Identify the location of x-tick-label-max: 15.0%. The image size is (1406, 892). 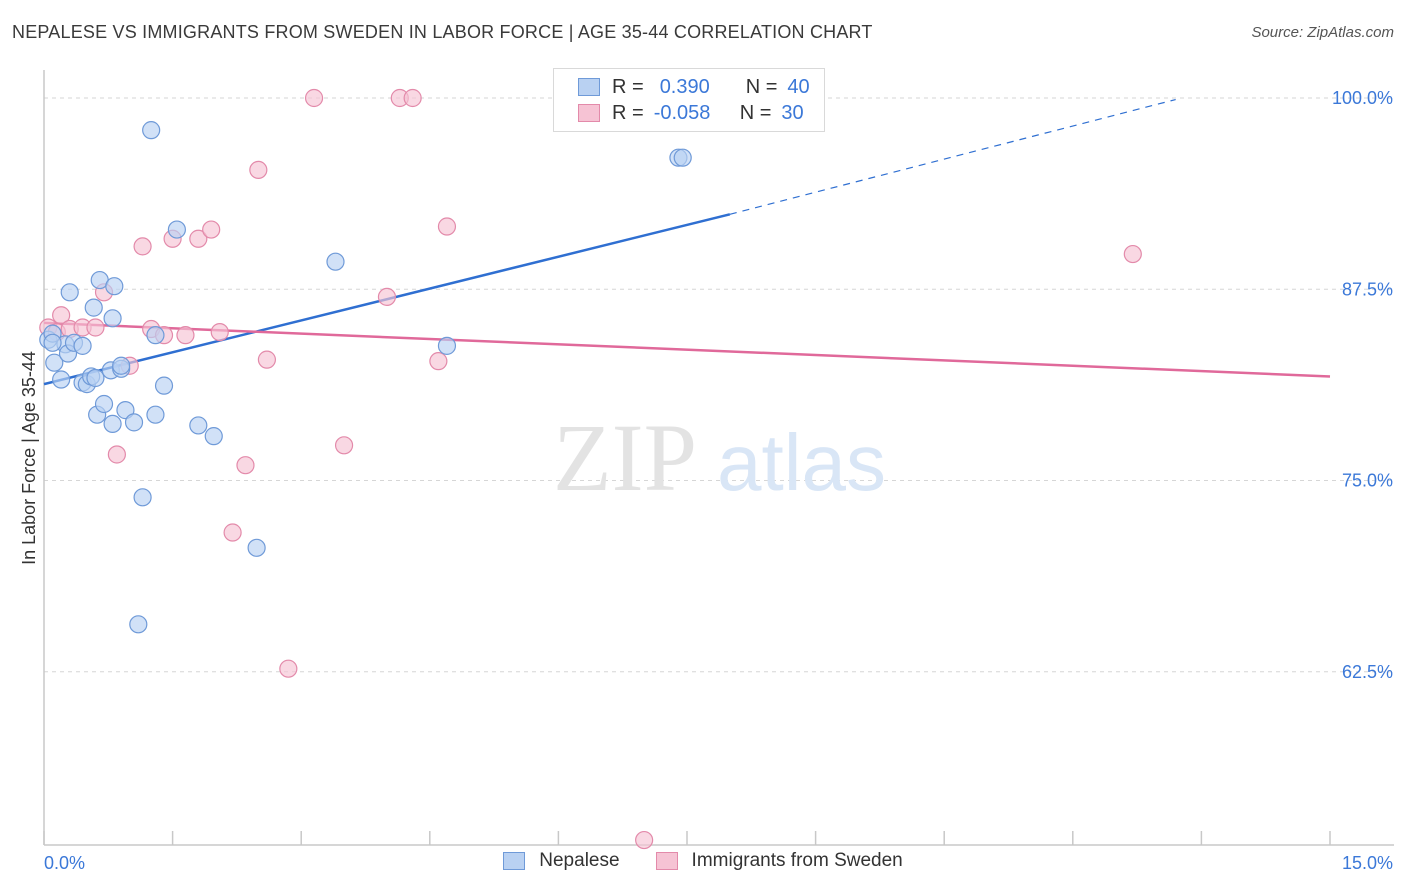
(1367, 863).